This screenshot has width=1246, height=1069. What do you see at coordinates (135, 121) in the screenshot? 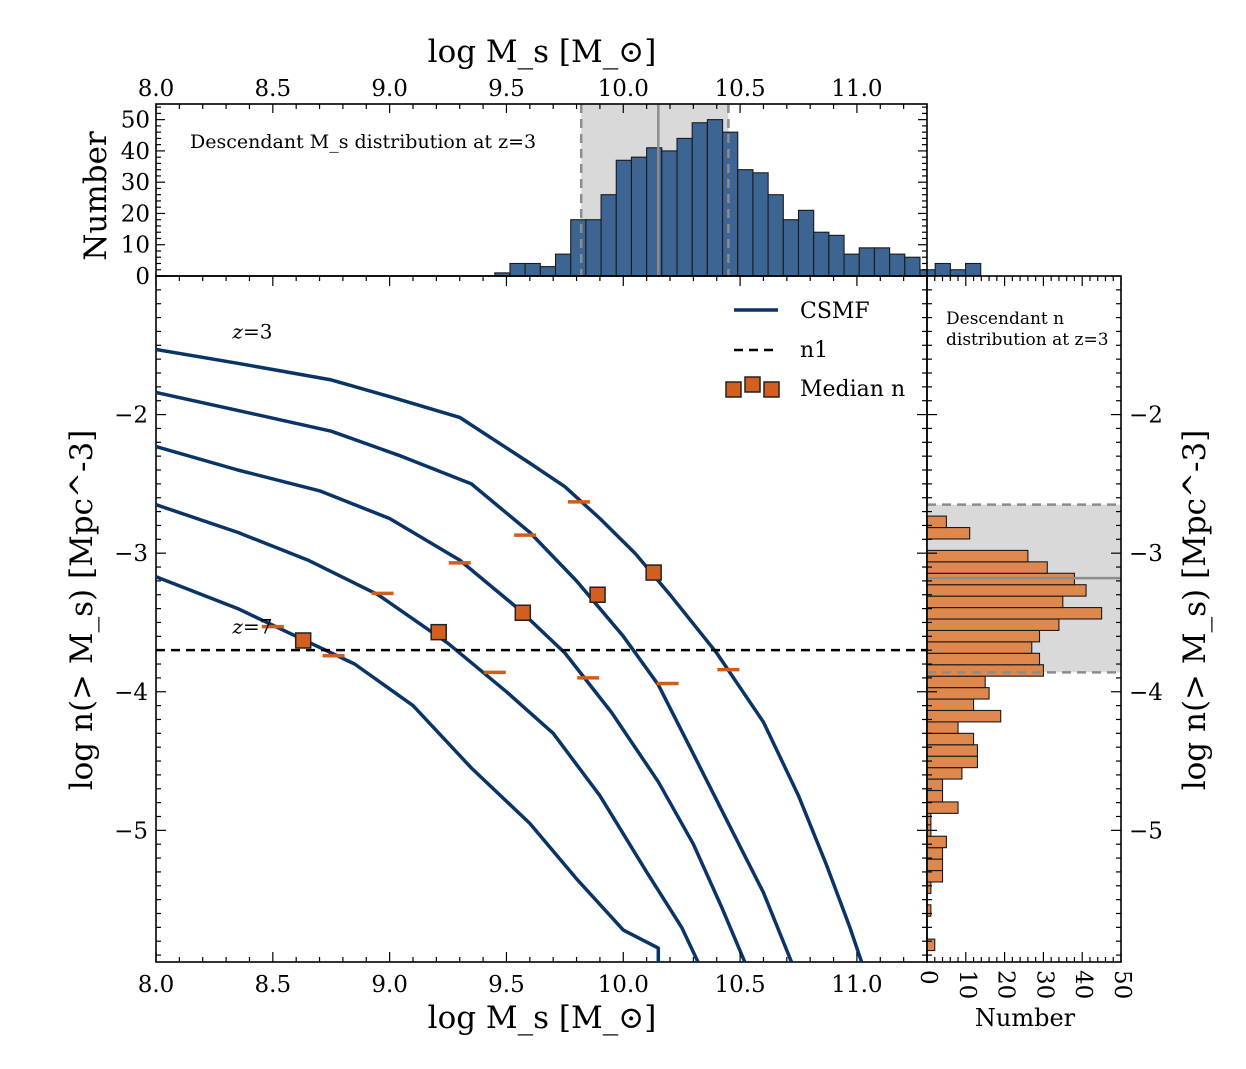
I see `top-y-tick-label: 50` at bounding box center [135, 121].